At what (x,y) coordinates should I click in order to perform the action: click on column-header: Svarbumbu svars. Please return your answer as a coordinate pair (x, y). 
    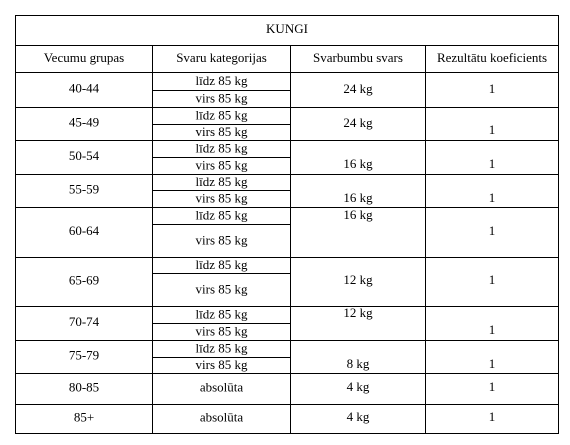
    Looking at the image, I should click on (358, 57).